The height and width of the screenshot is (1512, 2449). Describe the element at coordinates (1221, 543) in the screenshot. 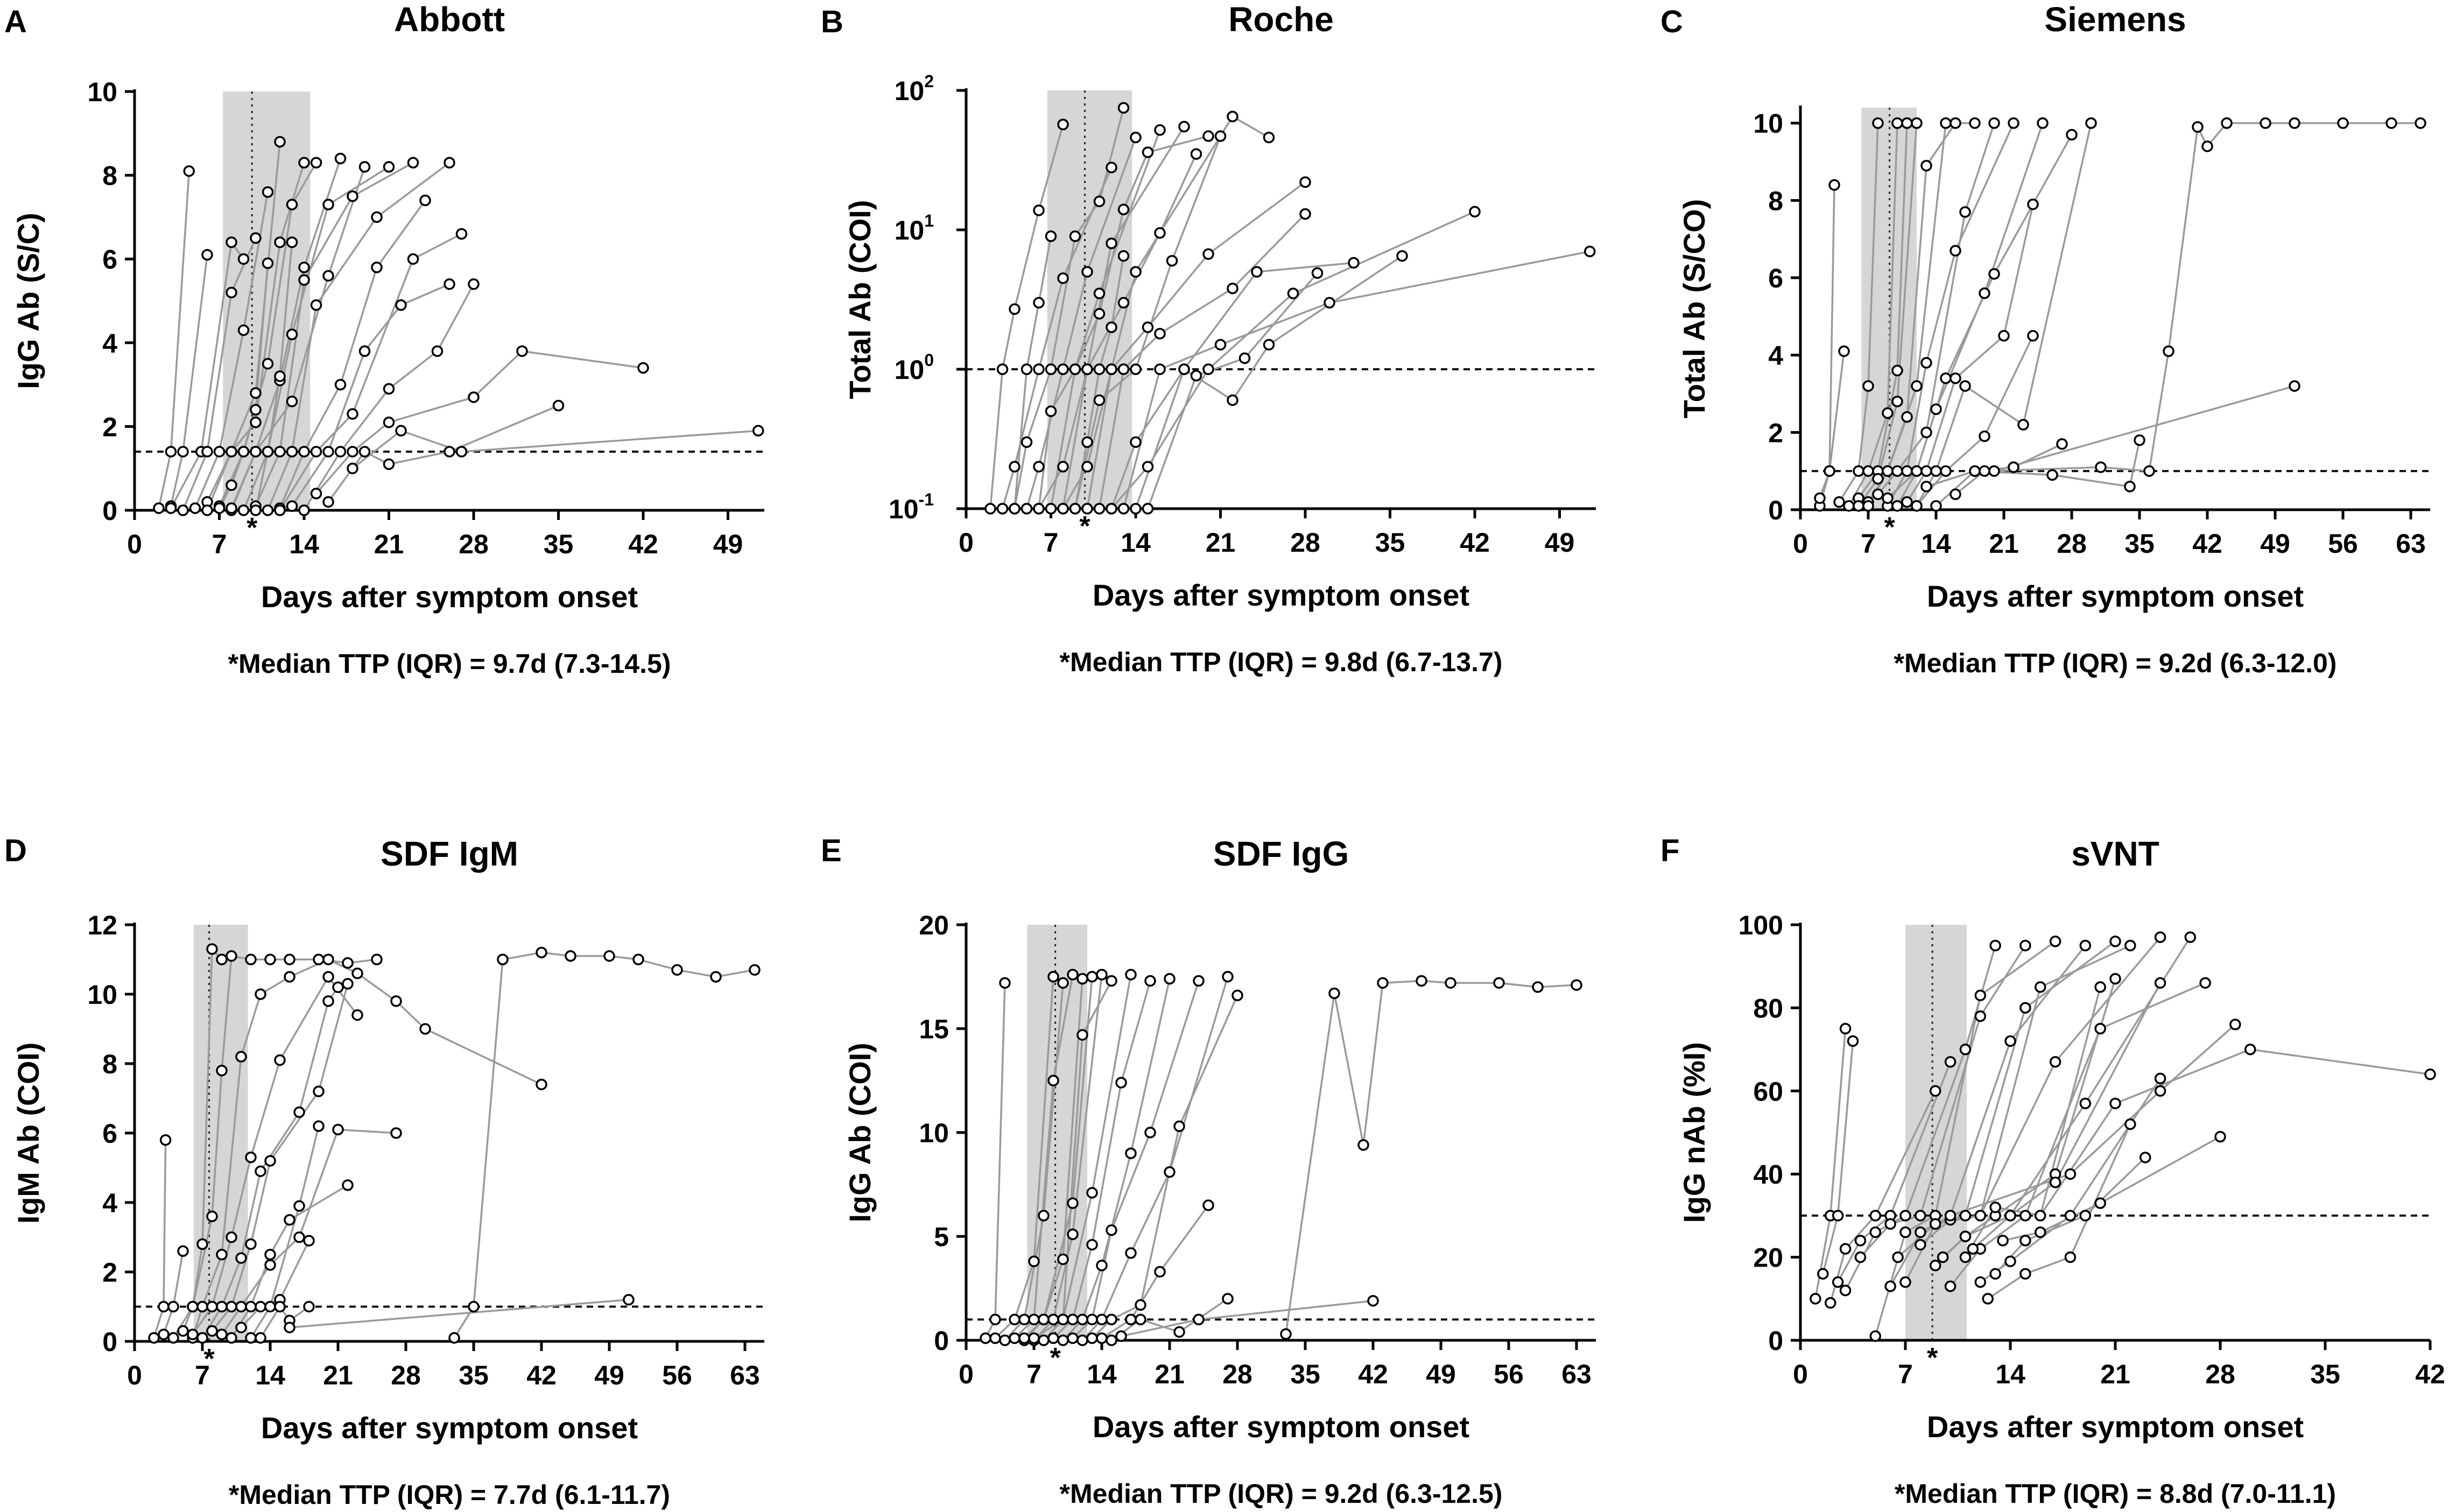

I see `x-tick-label: 21` at that location.